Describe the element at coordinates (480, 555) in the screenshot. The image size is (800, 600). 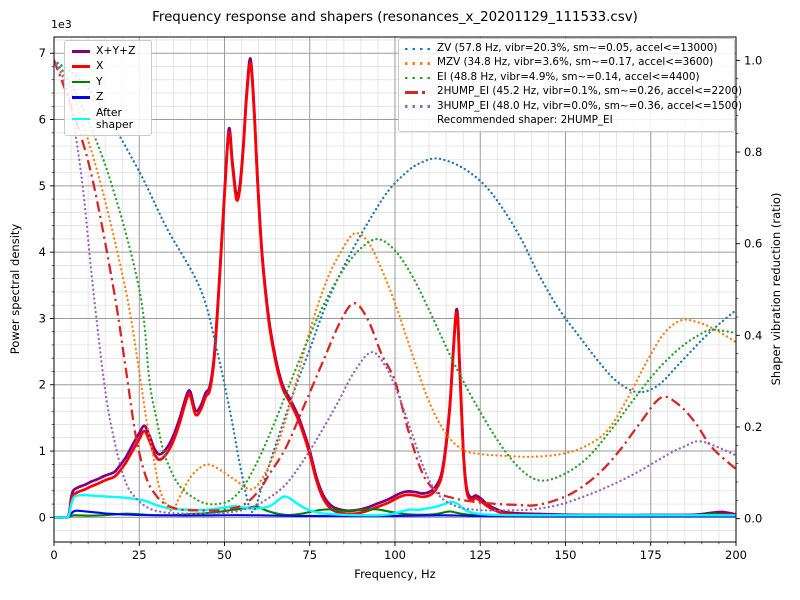
I see `tick-label: 125` at that location.